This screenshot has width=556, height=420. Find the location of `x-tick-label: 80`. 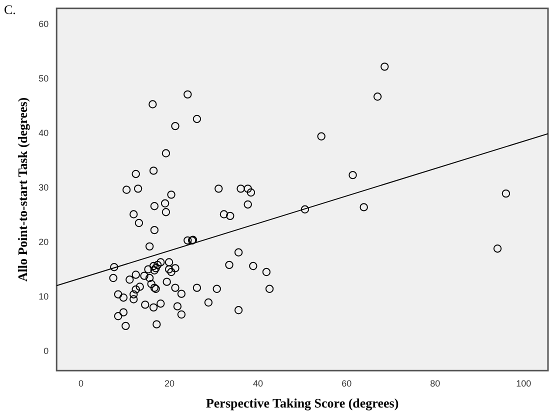

x-tick-label: 80 is located at coordinates (435, 383).